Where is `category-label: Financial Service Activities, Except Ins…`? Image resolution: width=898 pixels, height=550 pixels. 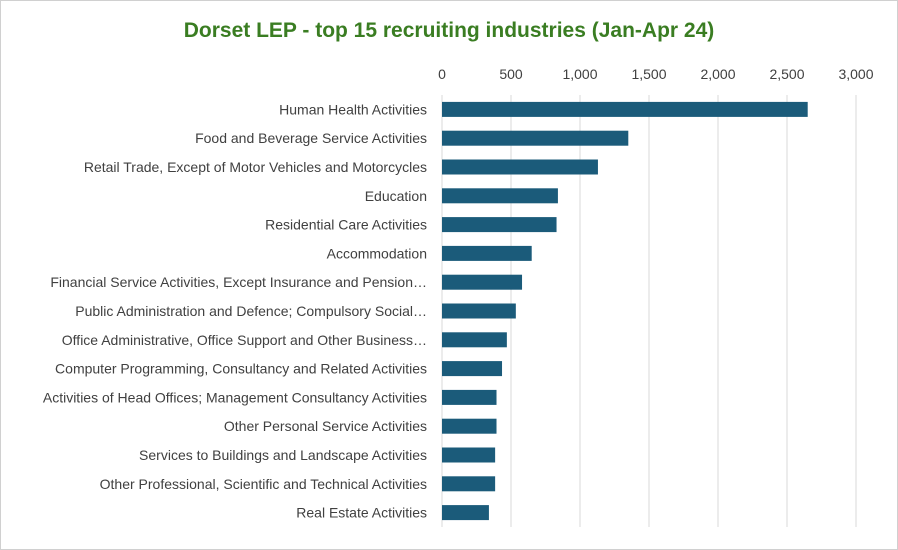
category-label: Financial Service Activities, Except Ins… is located at coordinates (238, 282).